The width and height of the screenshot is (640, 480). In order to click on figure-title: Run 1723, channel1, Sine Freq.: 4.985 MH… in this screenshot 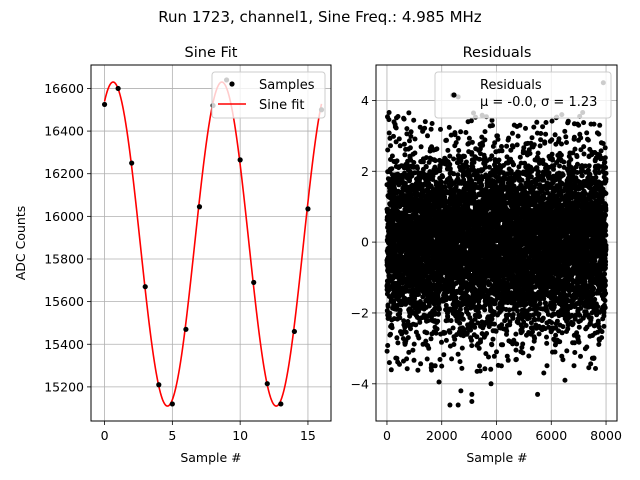, I will do `click(320, 17)`.